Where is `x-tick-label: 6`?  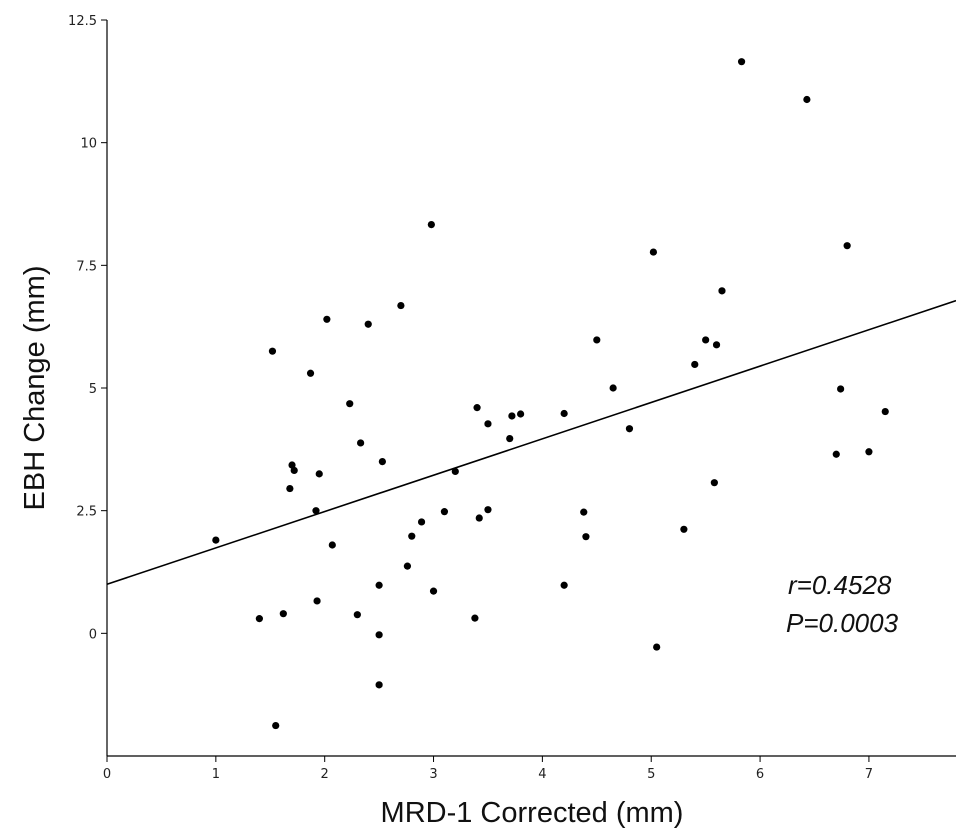 x-tick-label: 6 is located at coordinates (760, 774).